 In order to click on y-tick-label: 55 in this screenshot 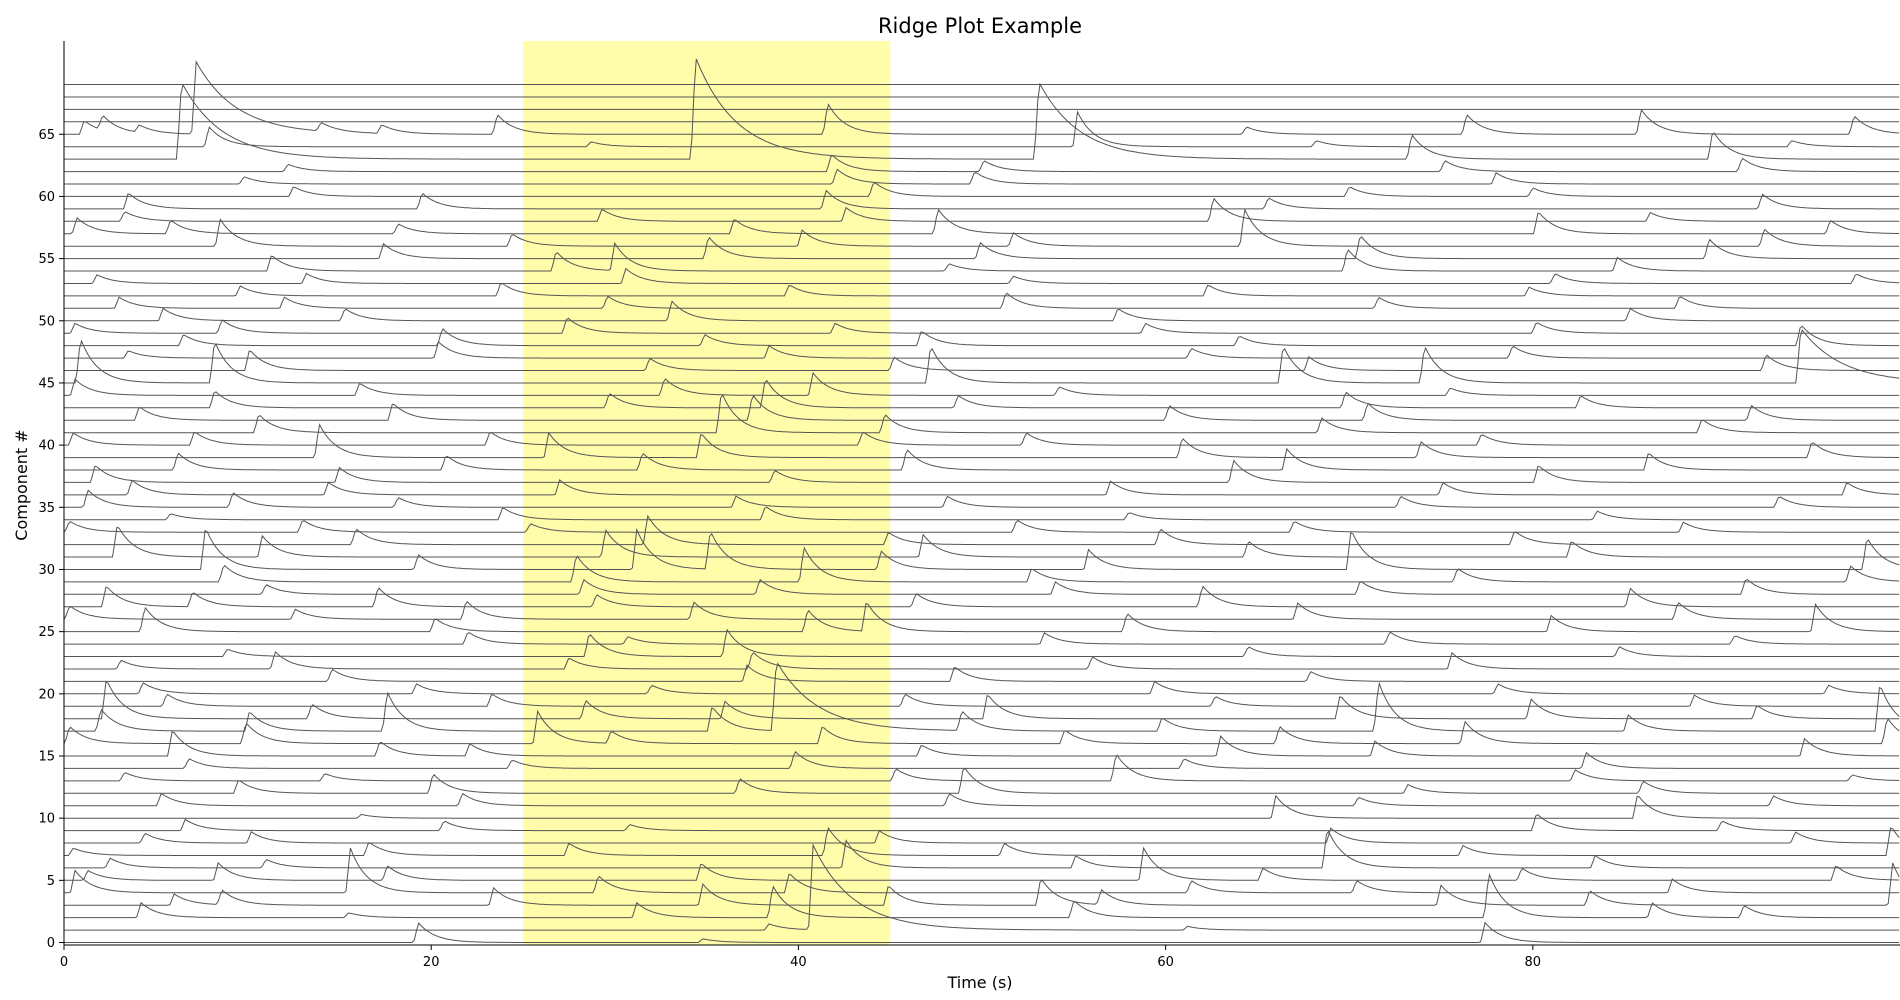, I will do `click(46, 259)`.